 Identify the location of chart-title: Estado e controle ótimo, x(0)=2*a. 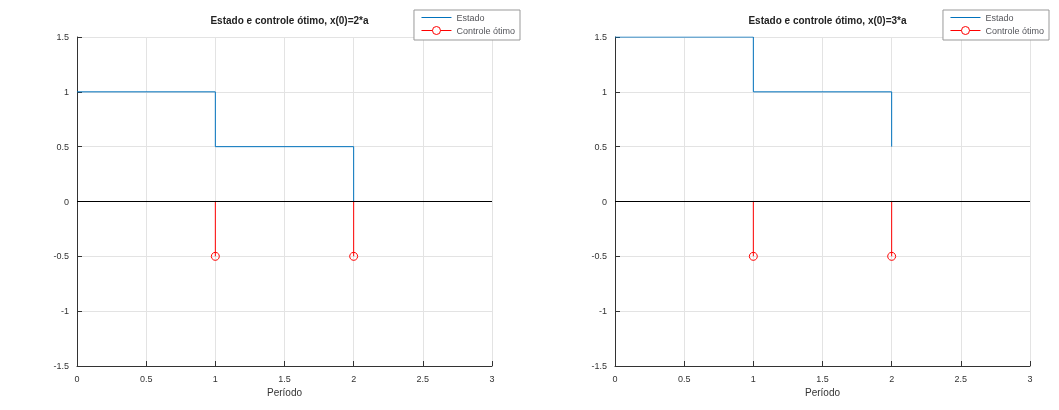
(289, 20).